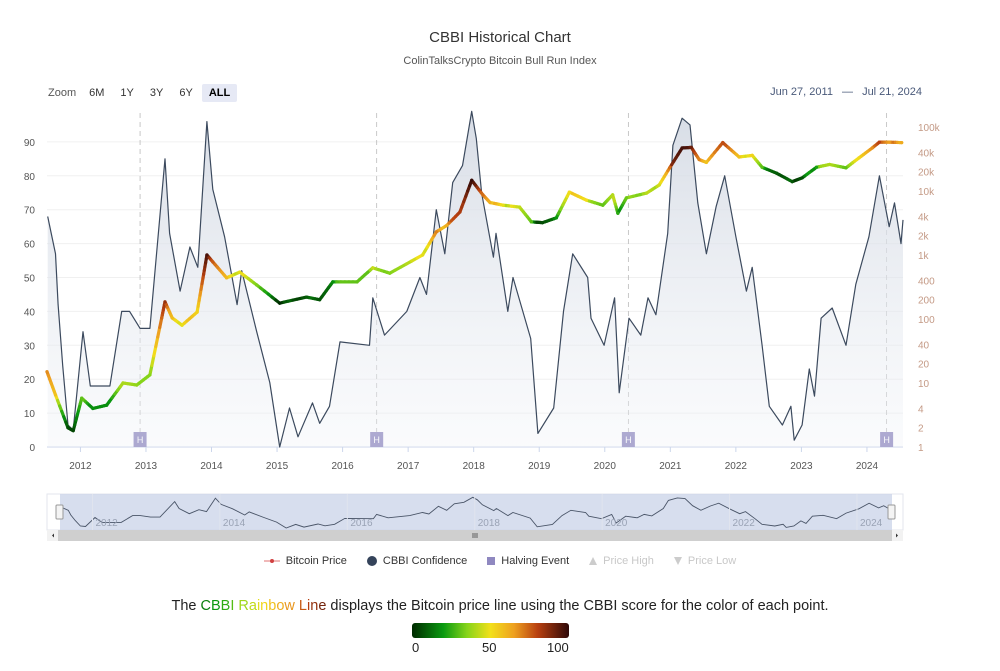 The width and height of the screenshot is (1000, 671). Describe the element at coordinates (891, 512) in the screenshot. I see `navigator-right-handle` at that location.